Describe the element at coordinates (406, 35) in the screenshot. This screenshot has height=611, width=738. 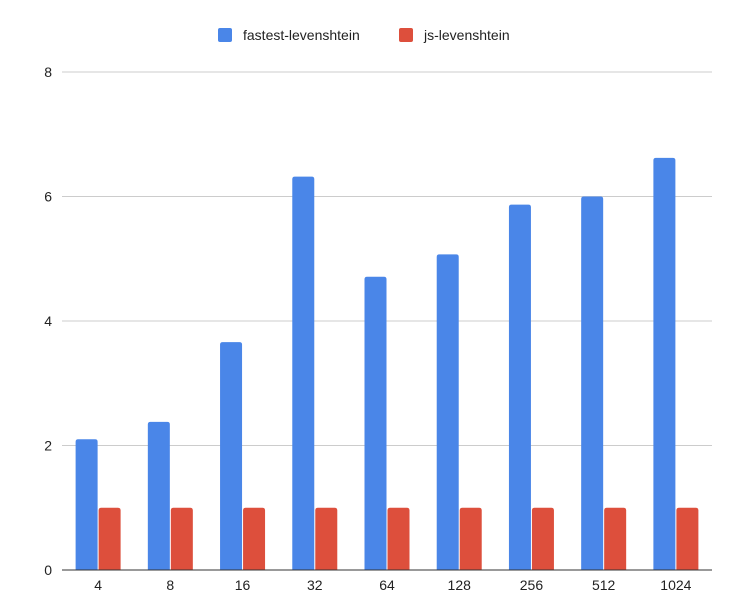
I see `legend-swatch-js-levenshtein` at that location.